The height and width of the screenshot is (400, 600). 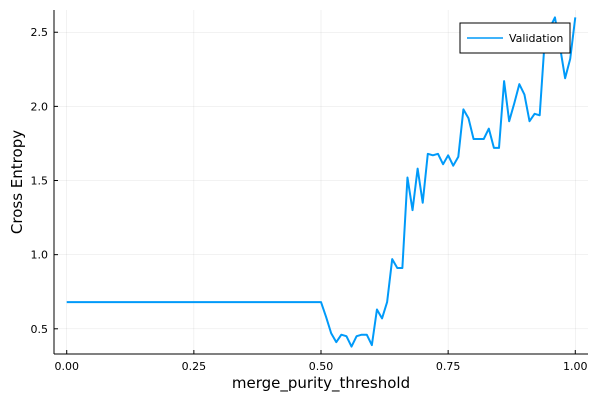 I want to click on y-tick-label: 2.5, so click(x=40, y=32).